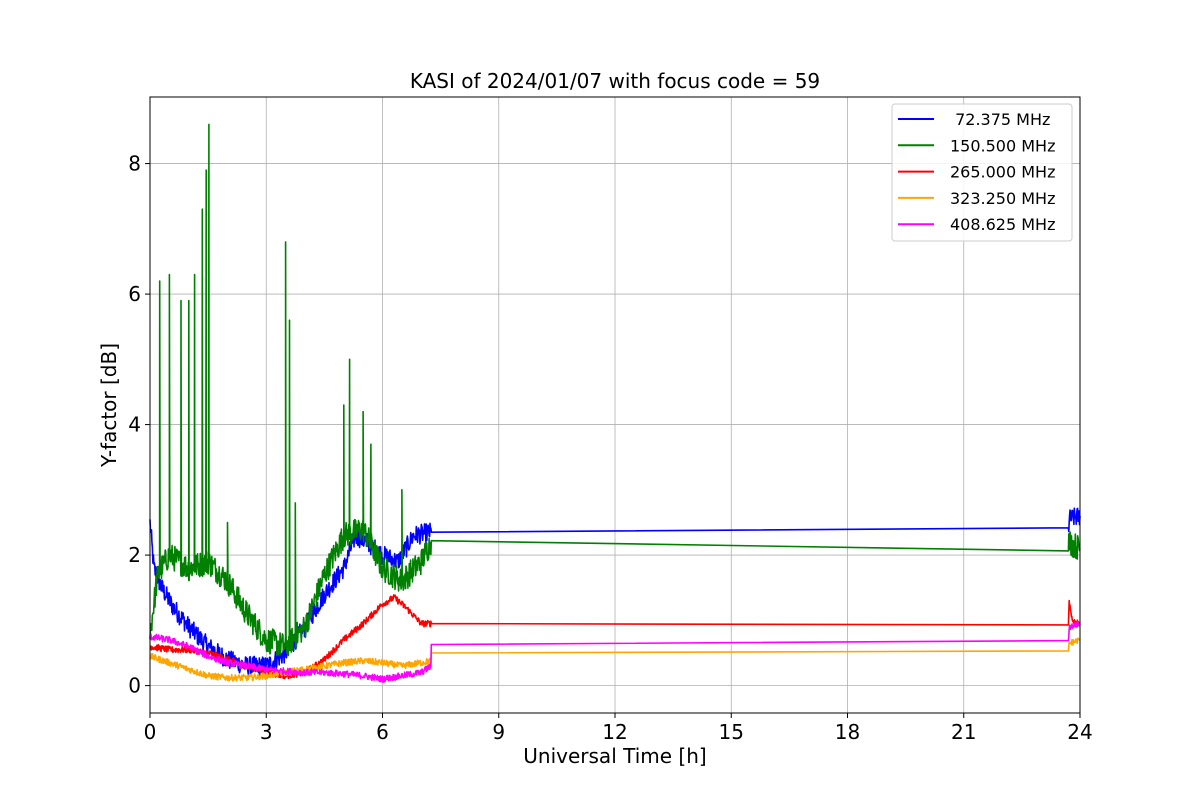  I want to click on x-tick-label: 0, so click(150, 732).